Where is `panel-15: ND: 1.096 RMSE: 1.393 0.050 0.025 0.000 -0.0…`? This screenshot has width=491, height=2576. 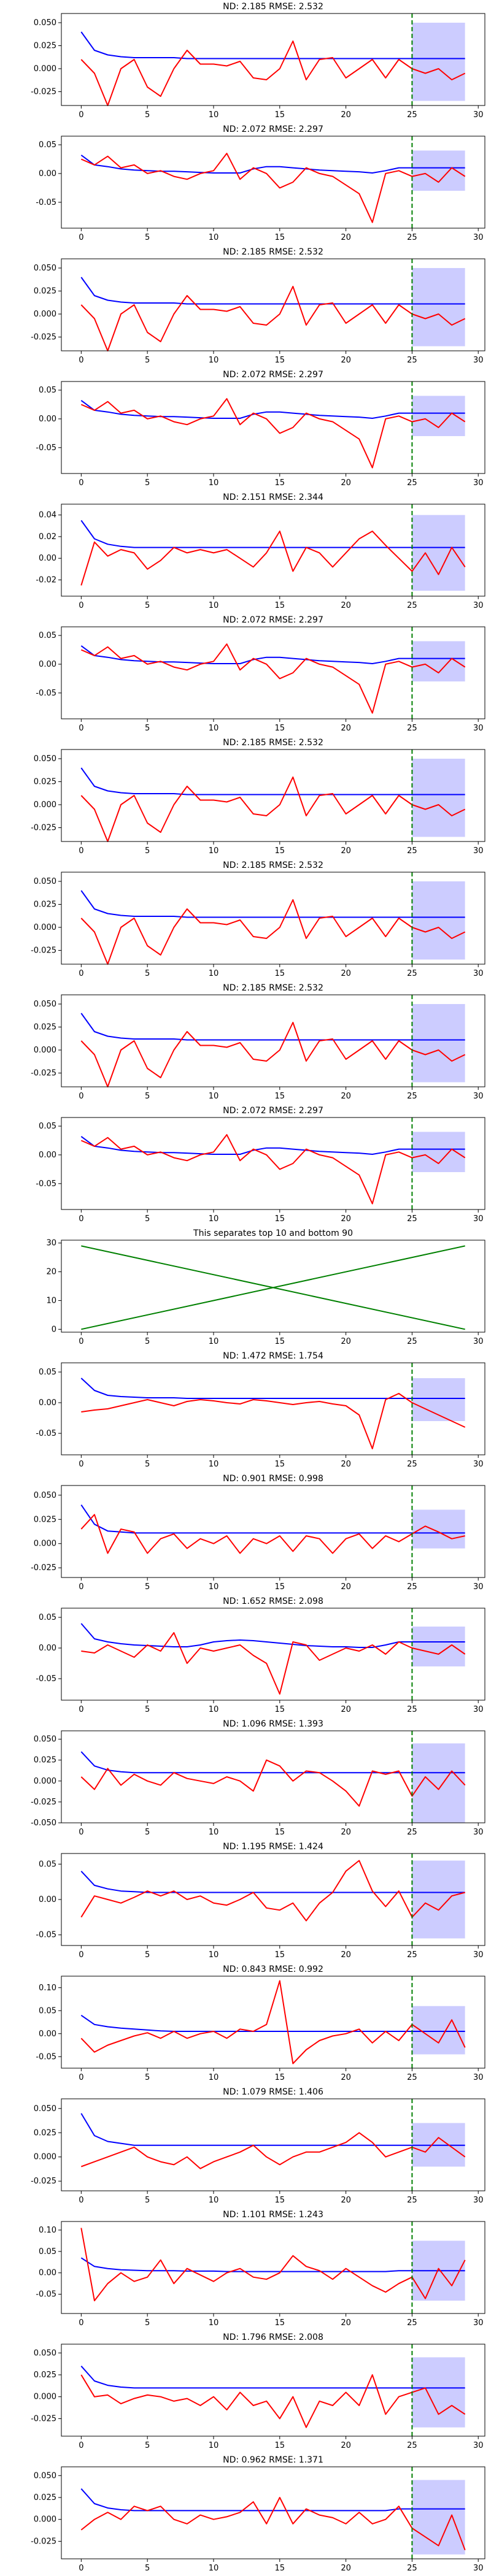
panel-15: ND: 1.096 RMSE: 1.393 0.050 0.025 0.000 -0.0… is located at coordinates (258, 1778).